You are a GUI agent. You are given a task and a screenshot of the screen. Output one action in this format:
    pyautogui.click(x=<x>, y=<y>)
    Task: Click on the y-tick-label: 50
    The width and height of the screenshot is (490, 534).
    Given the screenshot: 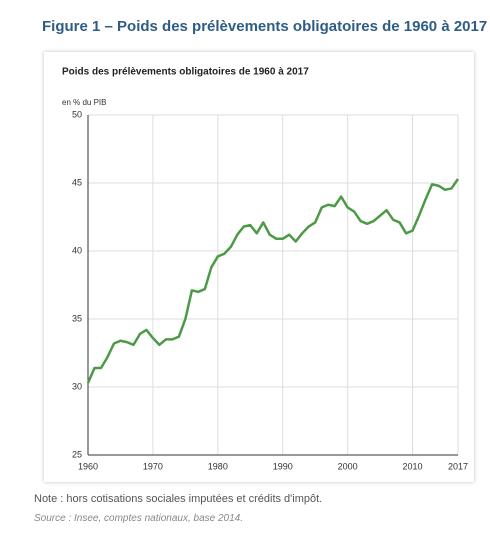 What is the action you would take?
    pyautogui.click(x=77, y=114)
    